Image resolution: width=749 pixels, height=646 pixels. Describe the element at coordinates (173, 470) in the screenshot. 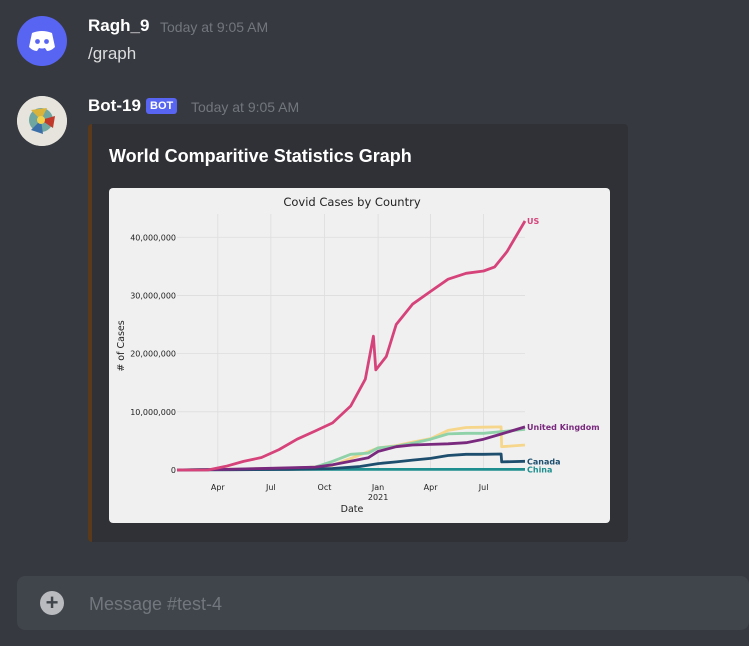

I see `y-tick-label: 0` at that location.